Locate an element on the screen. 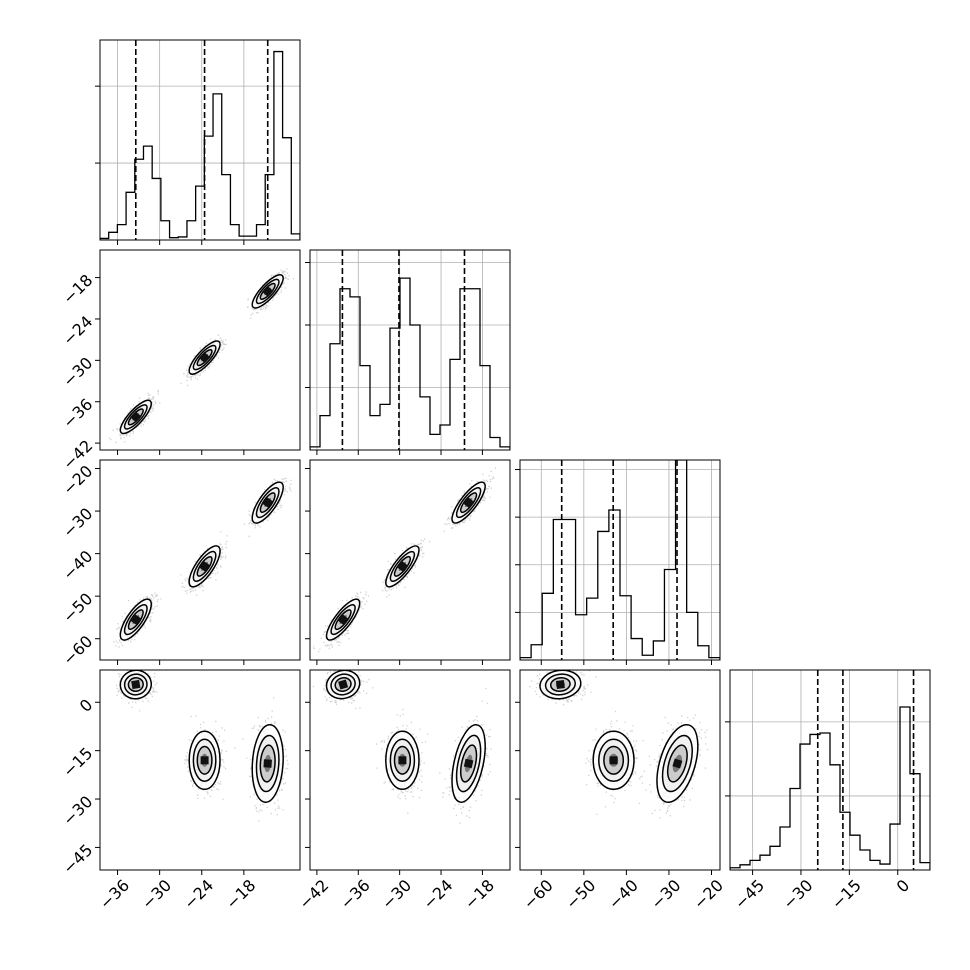 The image size is (970, 970). panel-3-2: −60 −50 −40 −30 −20 is located at coordinates (621, 791).